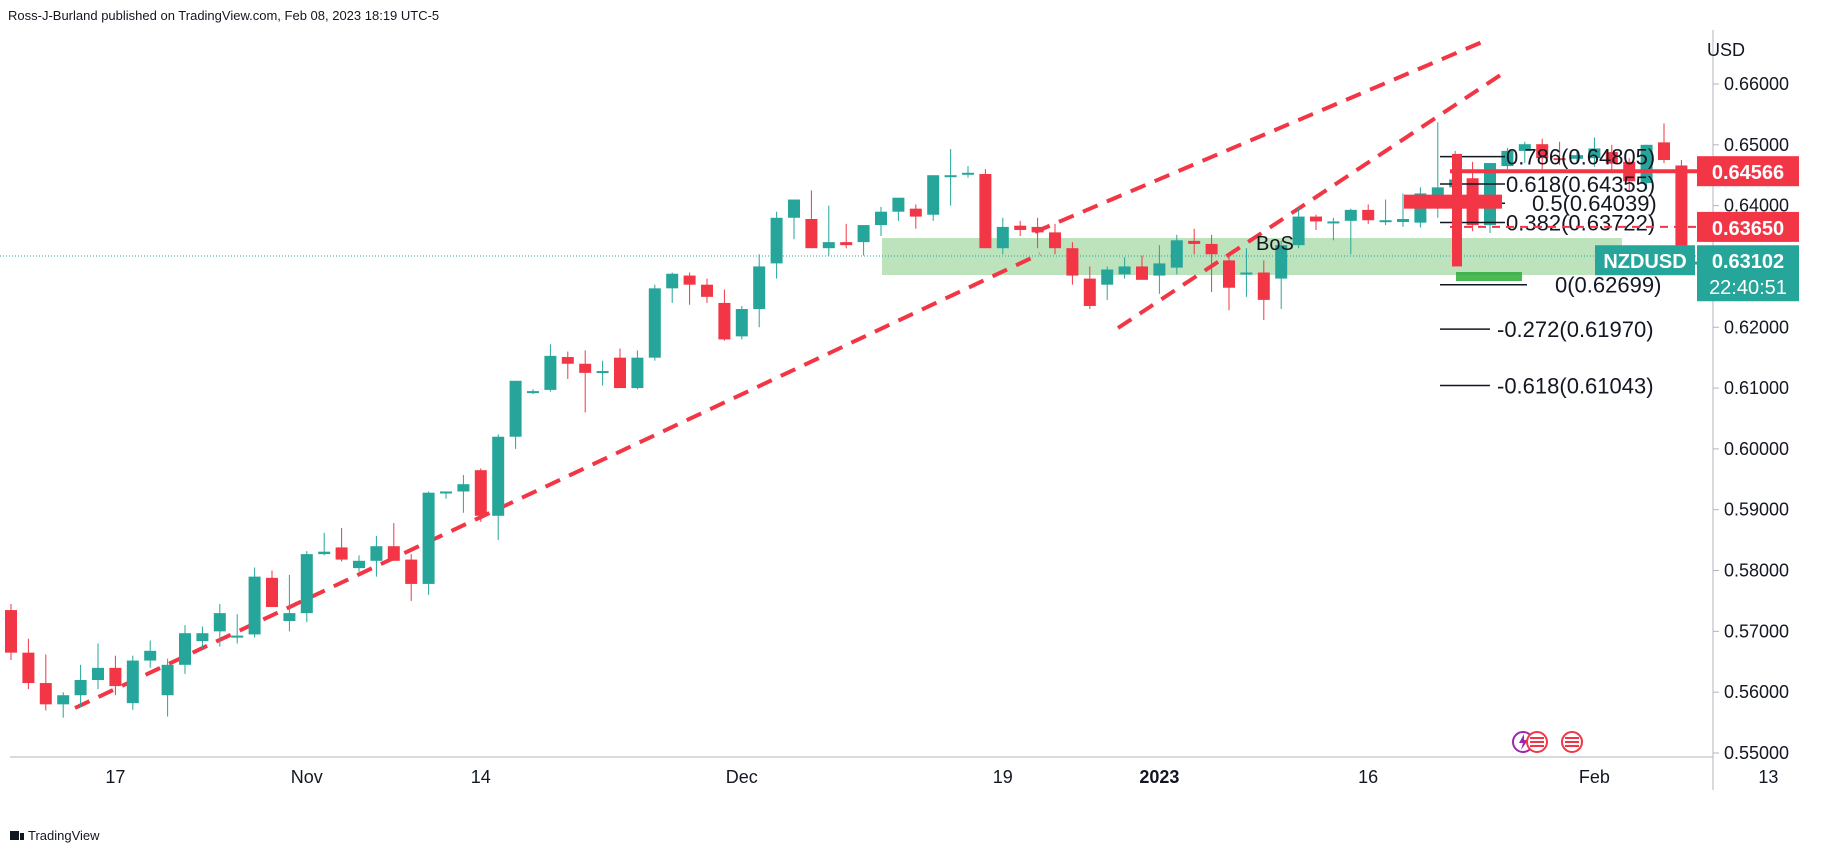 This screenshot has width=1823, height=844. Describe the element at coordinates (1748, 273) in the screenshot. I see `current-price-bg` at that location.